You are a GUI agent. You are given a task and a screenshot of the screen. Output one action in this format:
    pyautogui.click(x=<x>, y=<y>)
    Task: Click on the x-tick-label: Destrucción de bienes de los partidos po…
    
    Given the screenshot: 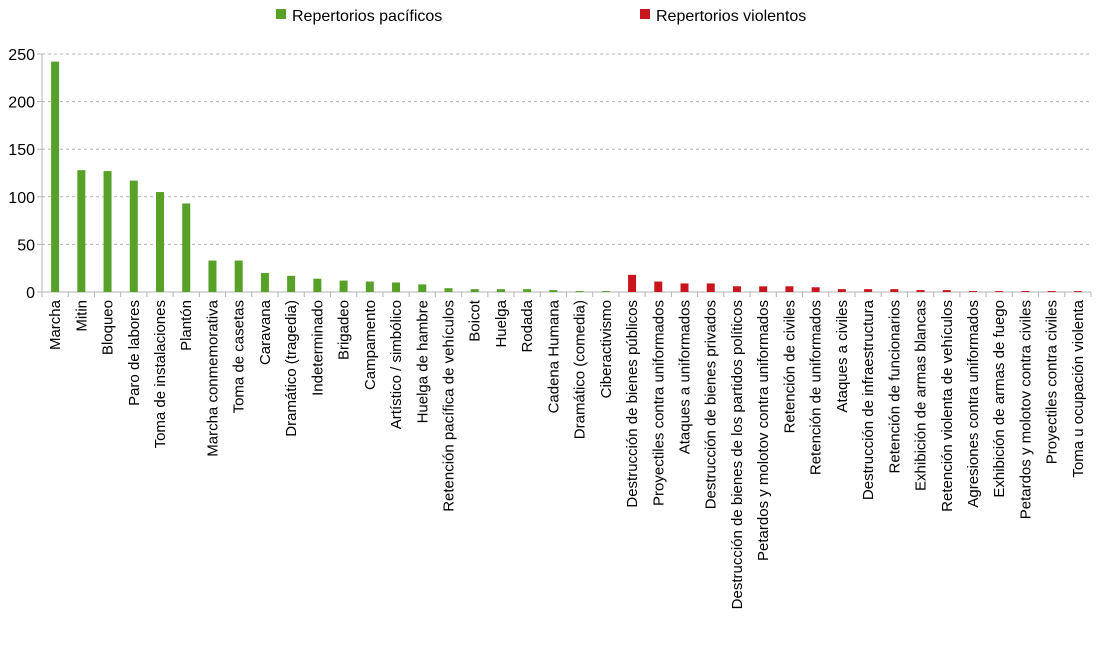 What is the action you would take?
    pyautogui.click(x=737, y=454)
    